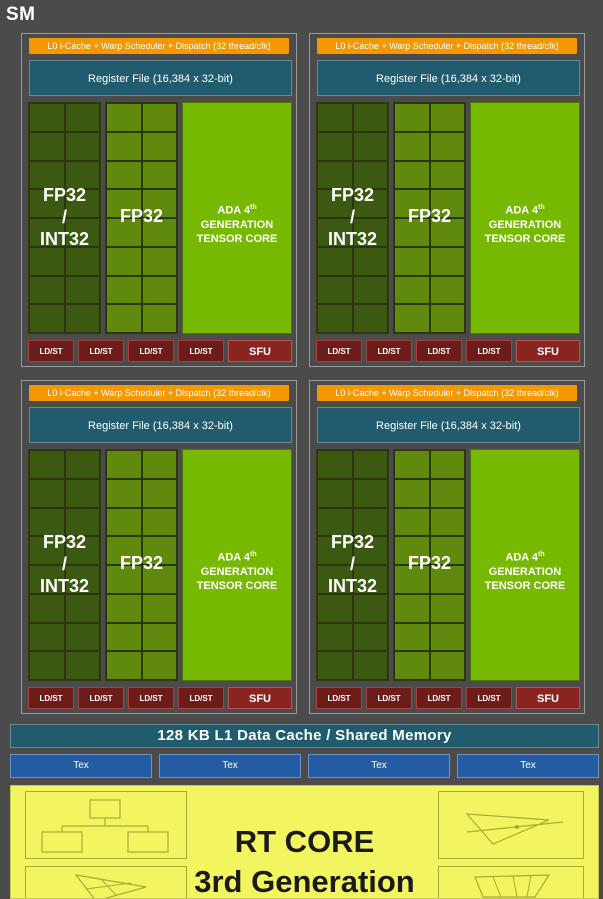 This screenshot has height=899, width=603. Describe the element at coordinates (237, 209) in the screenshot. I see `tensor-core-line1: ADA 4th` at that location.